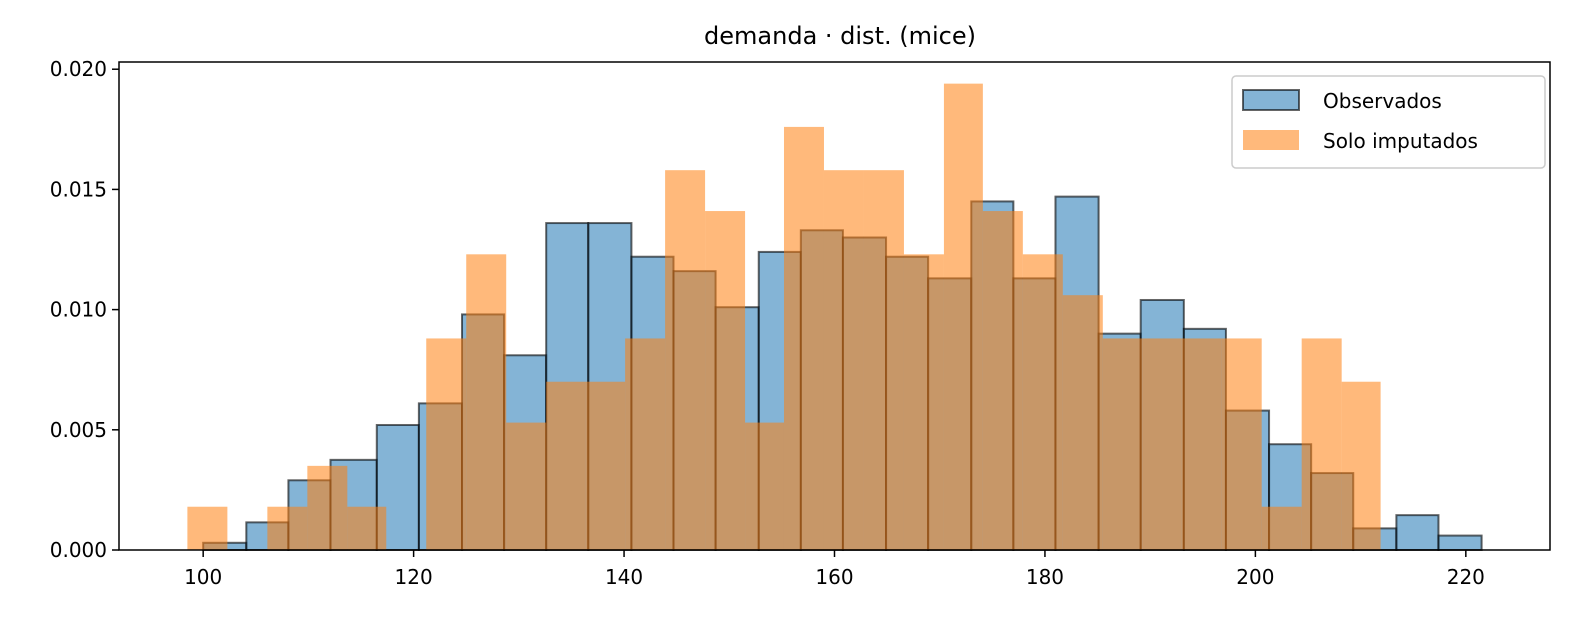 Image resolution: width=1580 pixels, height=617 pixels. Describe the element at coordinates (414, 577) in the screenshot. I see `x-tick-label: 120` at that location.